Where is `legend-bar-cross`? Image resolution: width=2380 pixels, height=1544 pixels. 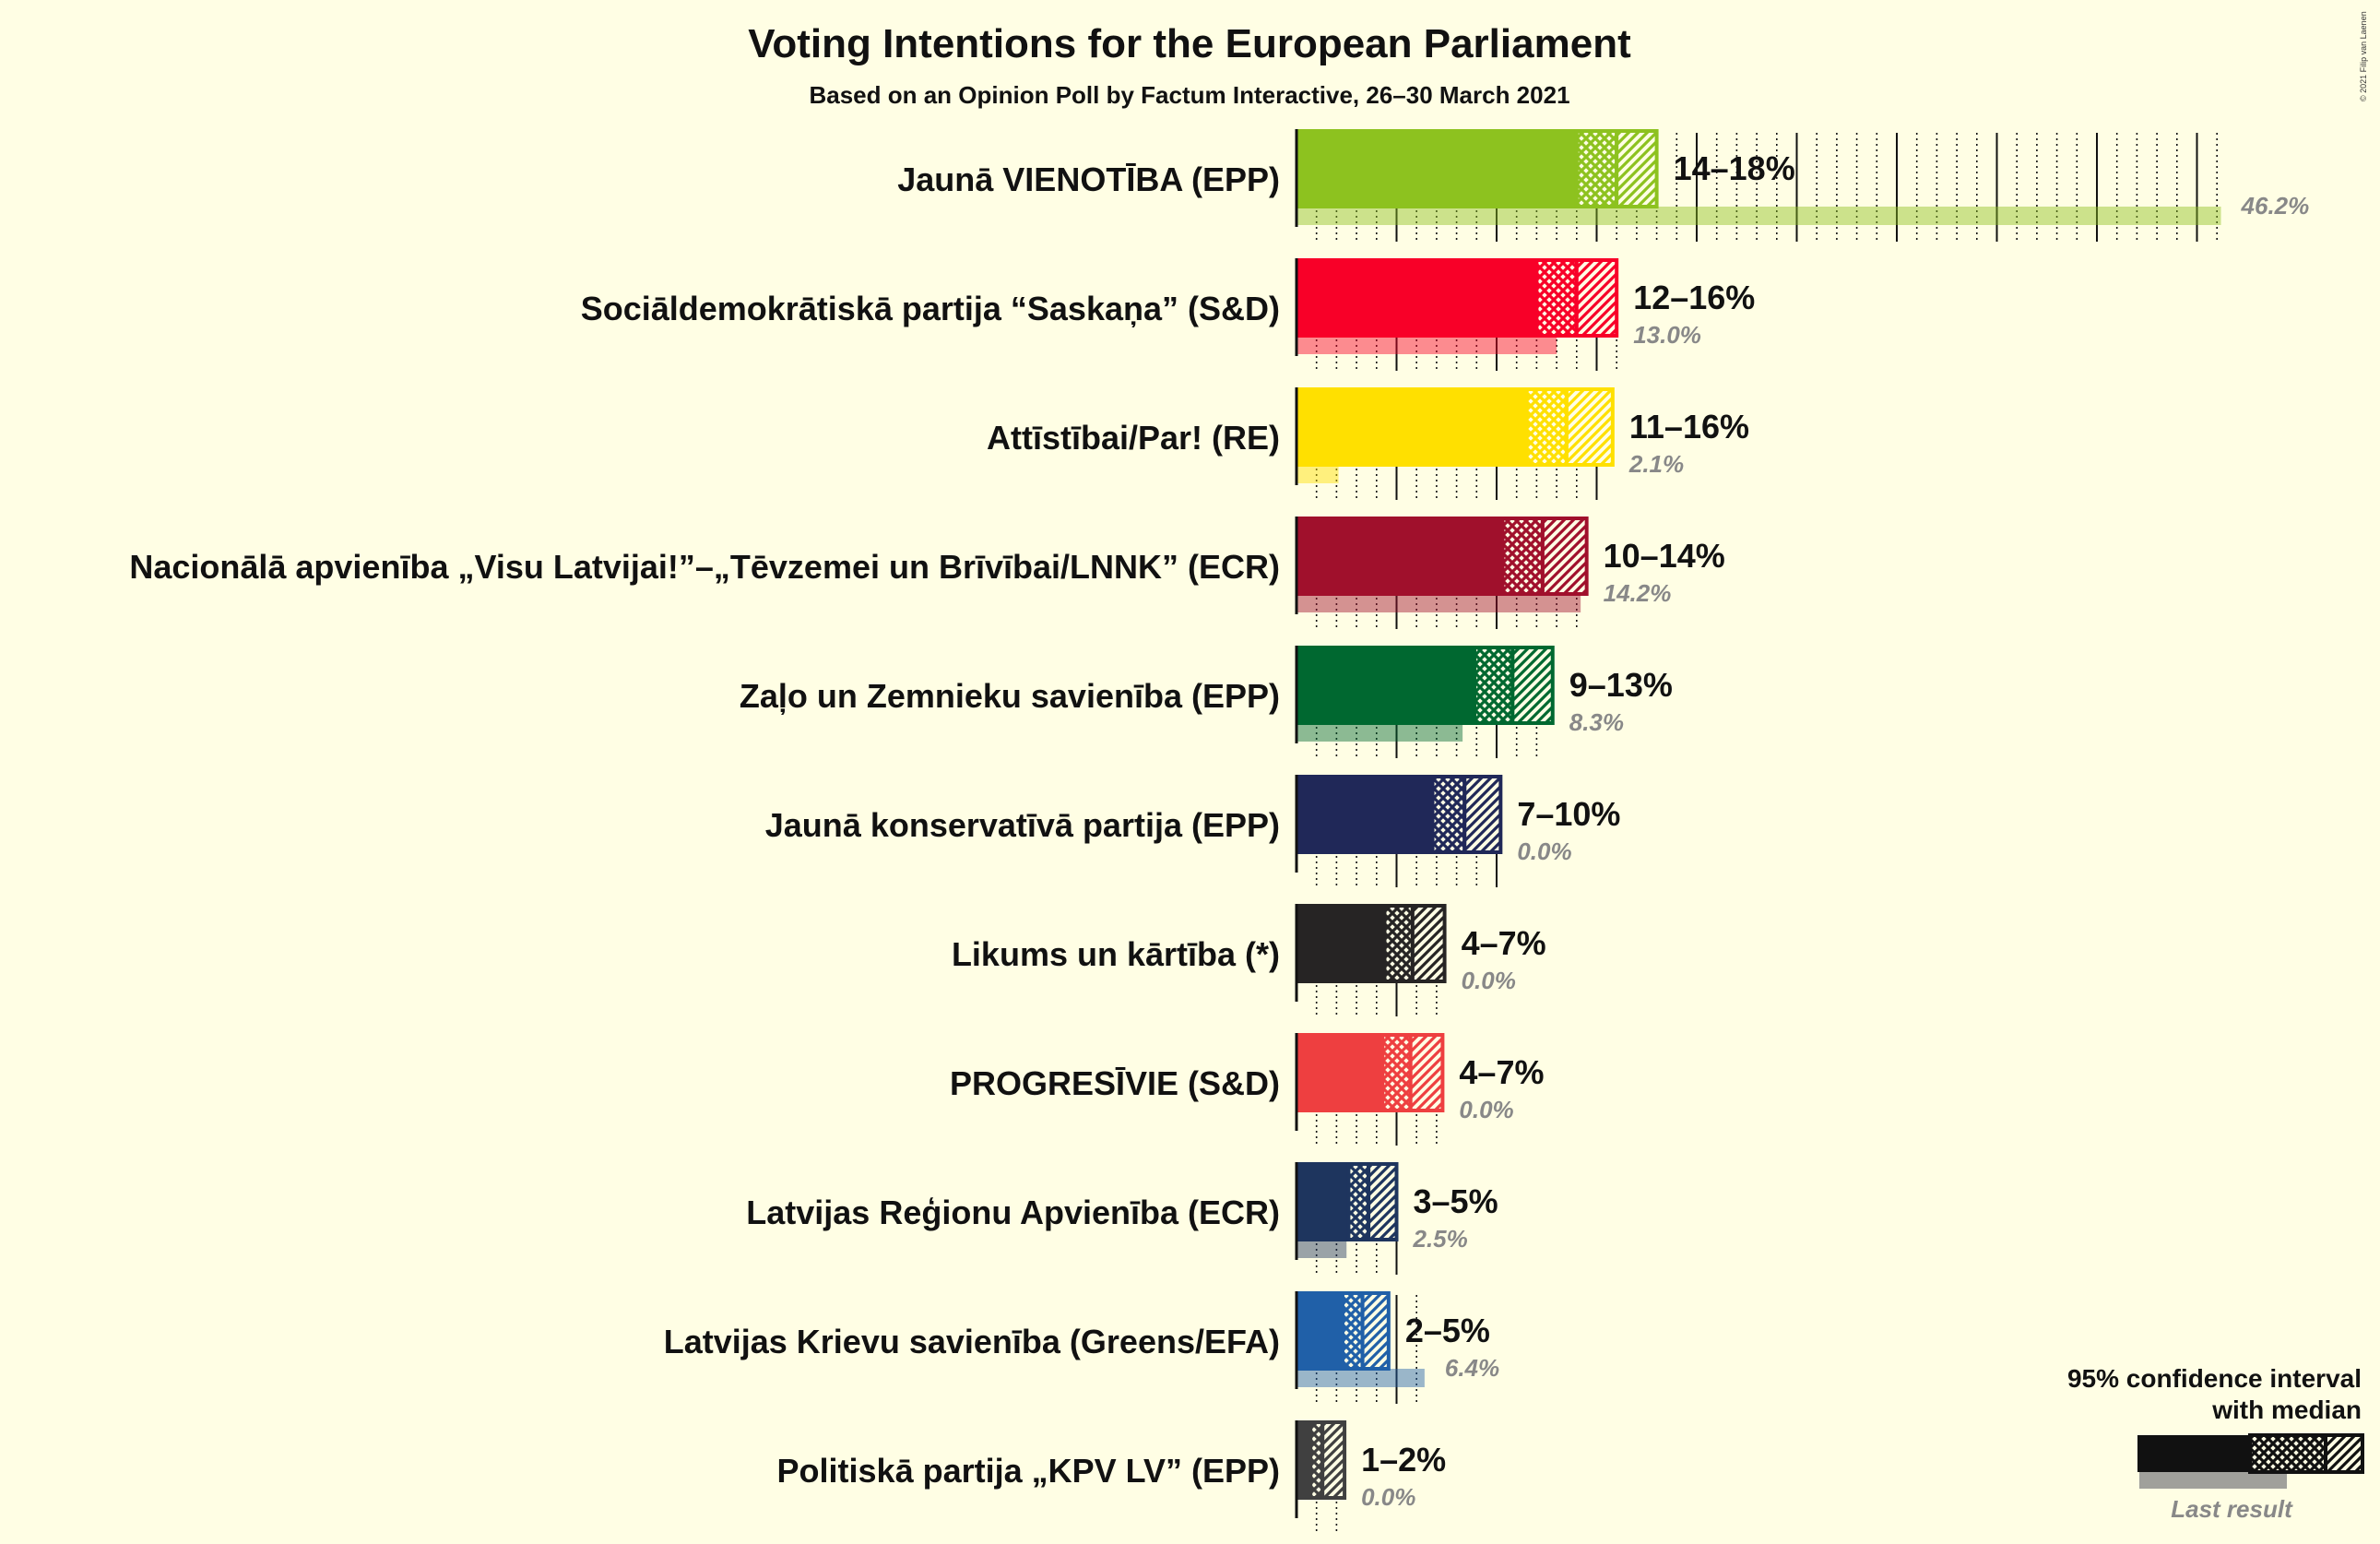 legend-bar-cross is located at coordinates (2287, 1454).